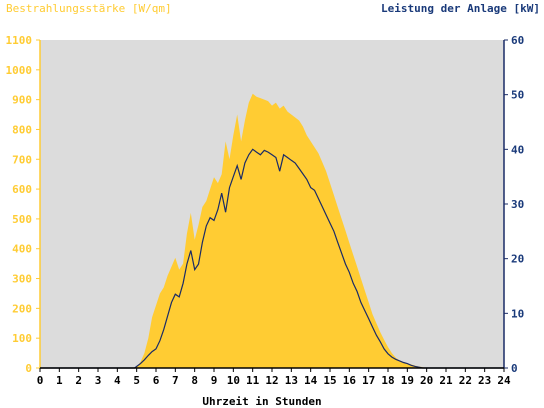 Image resolution: width=544 pixels, height=408 pixels. I want to click on x-tick-label: 3, so click(98, 380).